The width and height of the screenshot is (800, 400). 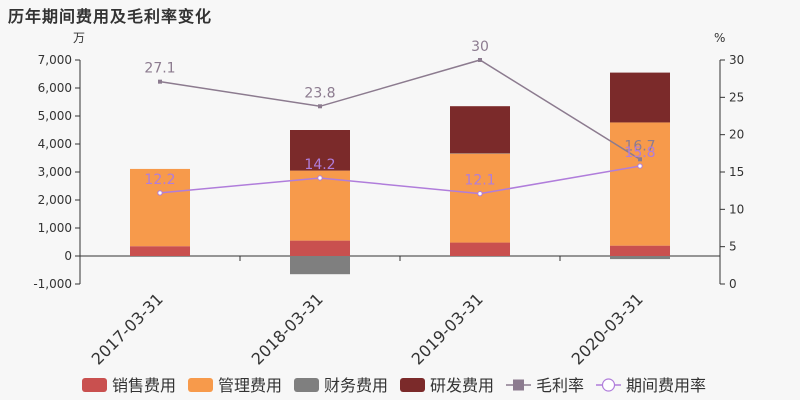 What do you see at coordinates (733, 247) in the screenshot?
I see `right-tick-label: 5` at bounding box center [733, 247].